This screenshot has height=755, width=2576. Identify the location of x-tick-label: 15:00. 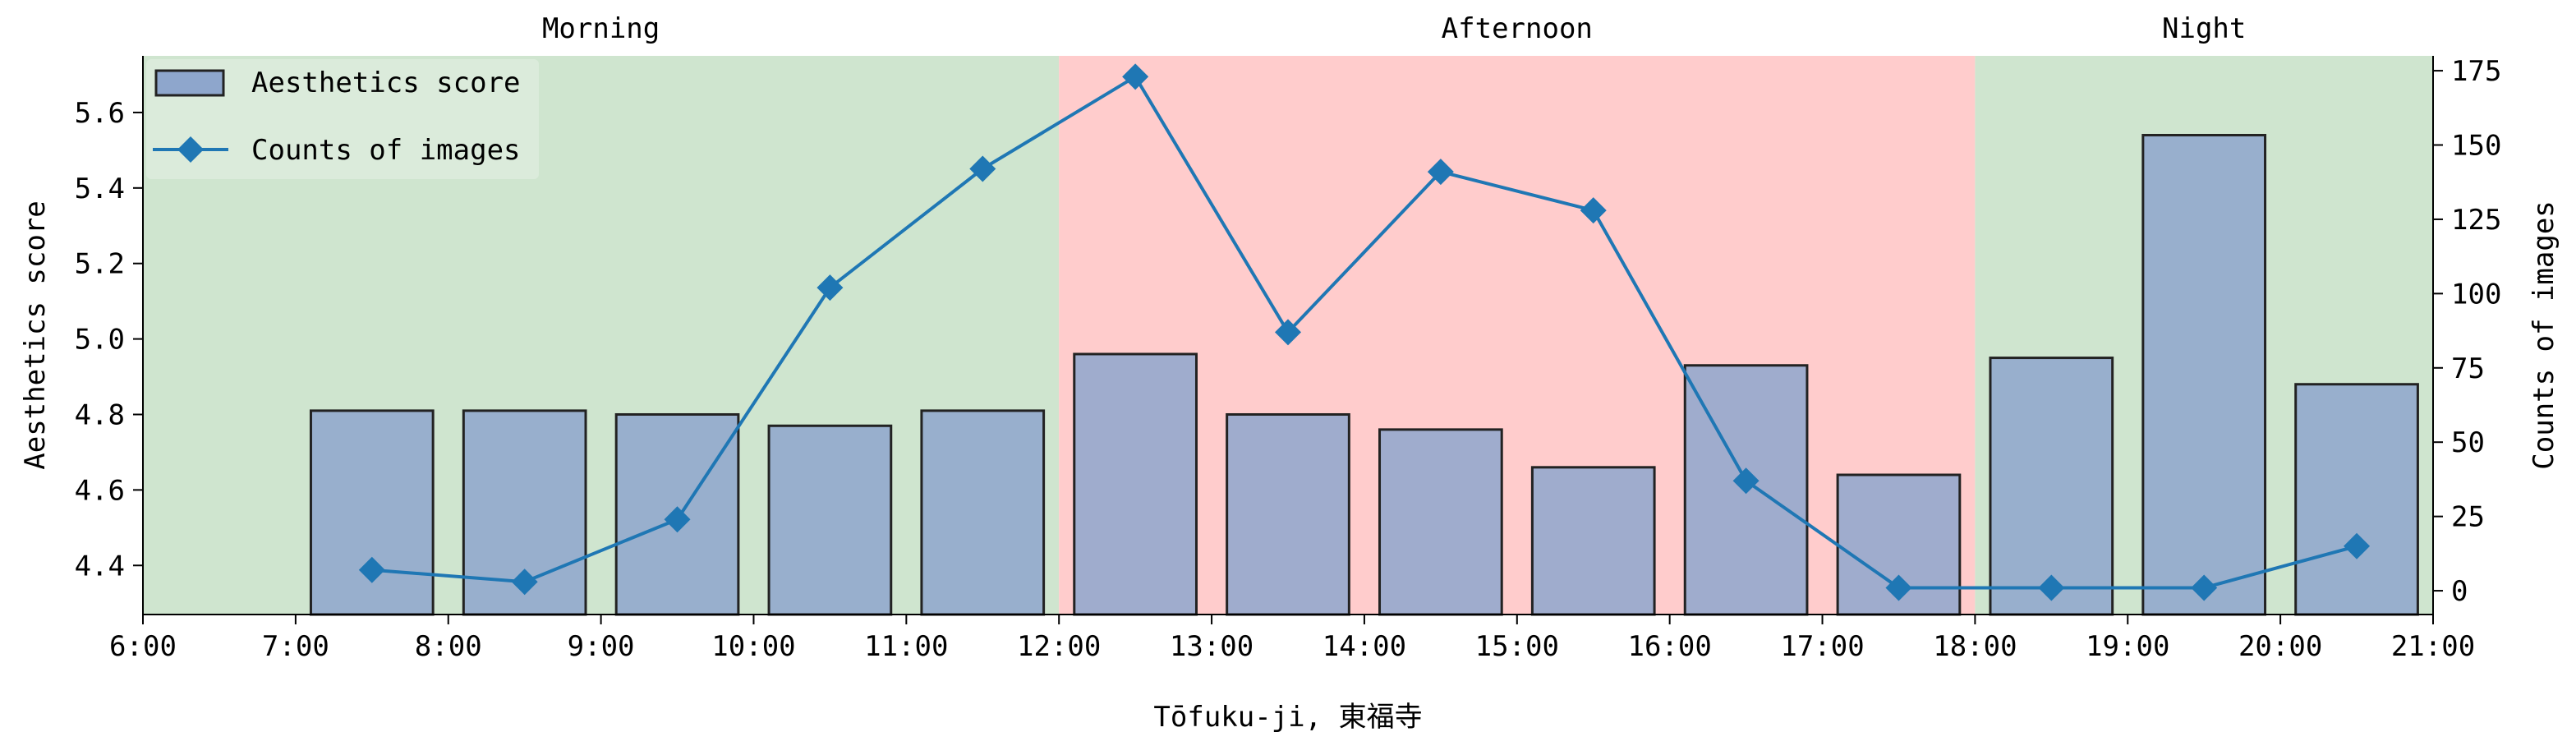
(1517, 646).